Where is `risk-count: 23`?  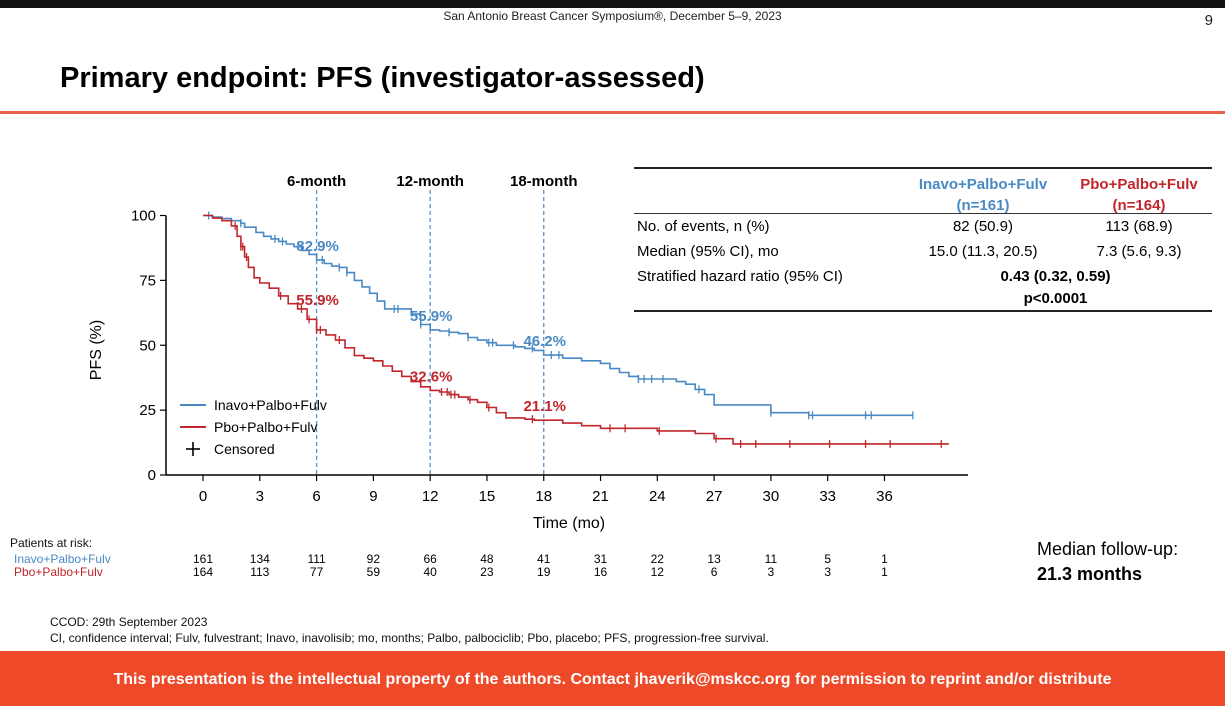 risk-count: 23 is located at coordinates (487, 572).